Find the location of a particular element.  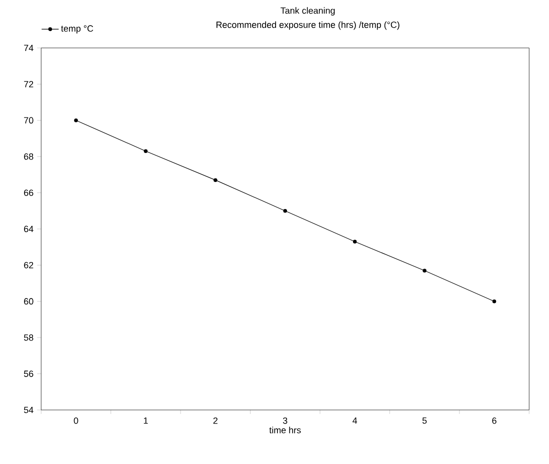

legend-label: temp °C is located at coordinates (77, 29).